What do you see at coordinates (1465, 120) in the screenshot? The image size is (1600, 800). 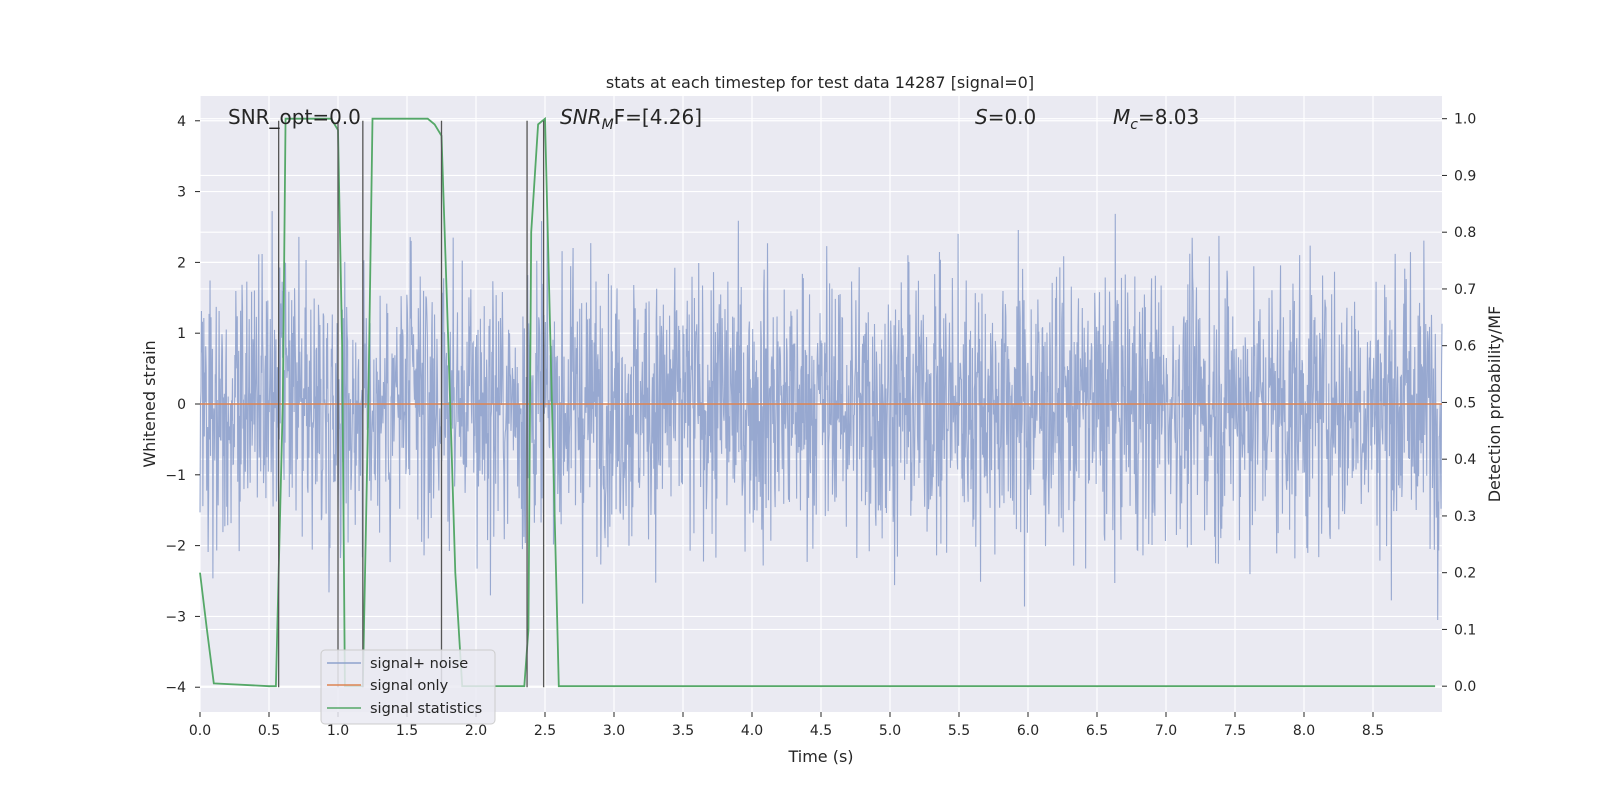 I see `y2-tick-label: 1.0` at bounding box center [1465, 120].